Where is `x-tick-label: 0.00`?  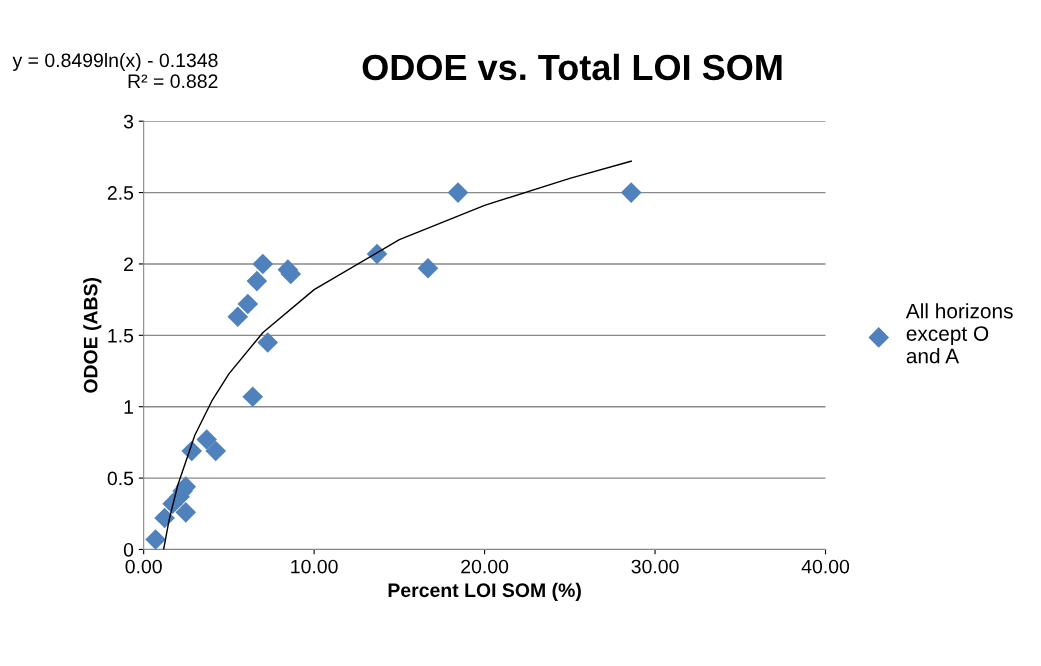 x-tick-label: 0.00 is located at coordinates (143, 566).